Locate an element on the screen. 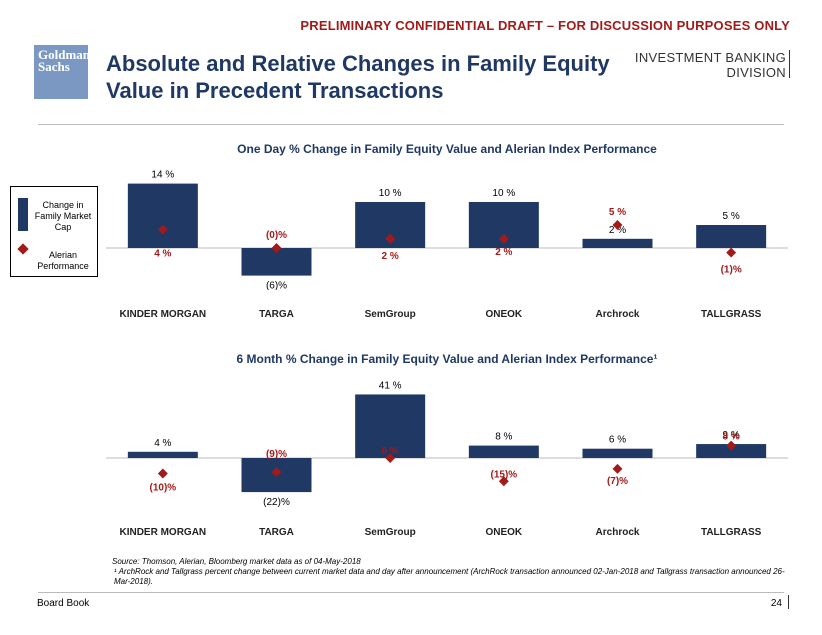  chart1-diamond-label-4: 5 % is located at coordinates (617, 212).